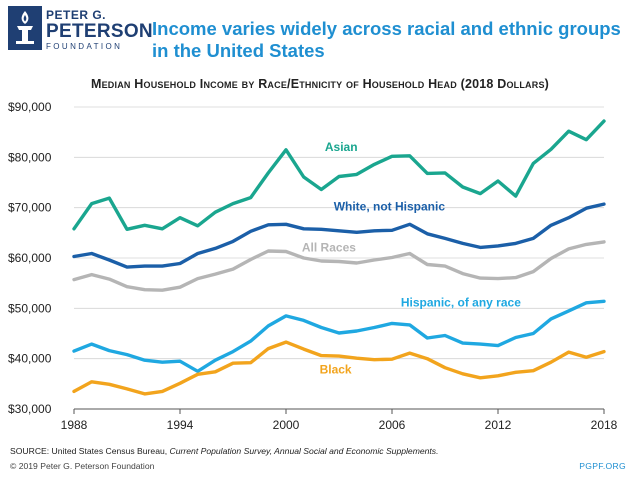  I want to click on logo-wordmark: PETER G. PETERSON FOUNDATION, so click(99, 30).